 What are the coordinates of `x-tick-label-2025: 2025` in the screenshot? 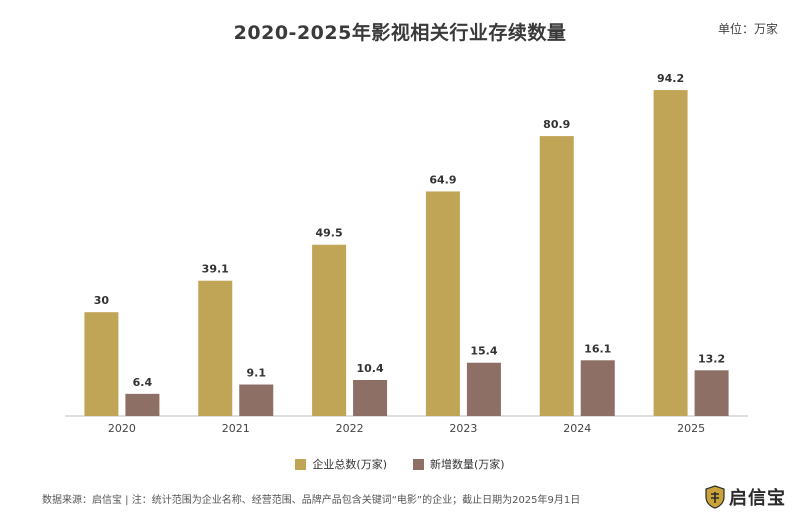 It's located at (691, 428).